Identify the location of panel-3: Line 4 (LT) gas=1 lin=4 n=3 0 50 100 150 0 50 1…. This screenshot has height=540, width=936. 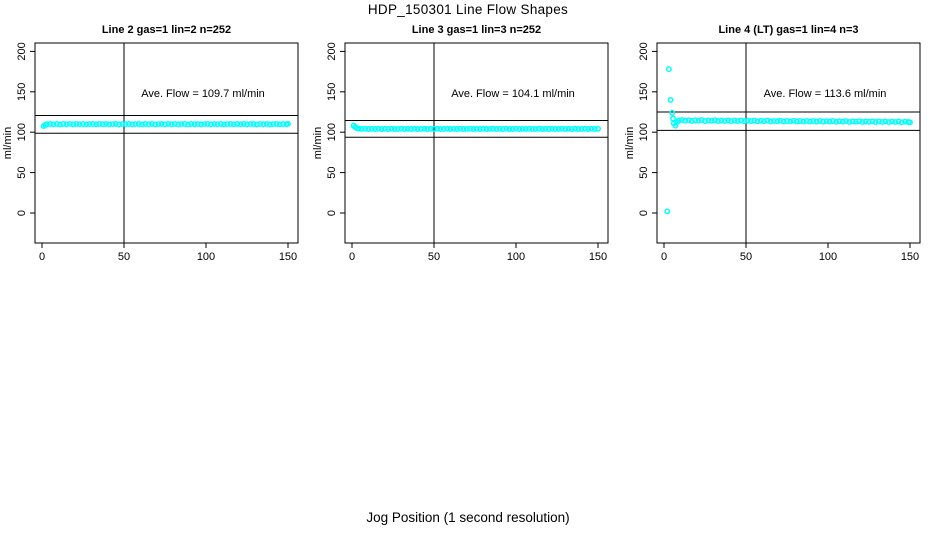
(772, 143).